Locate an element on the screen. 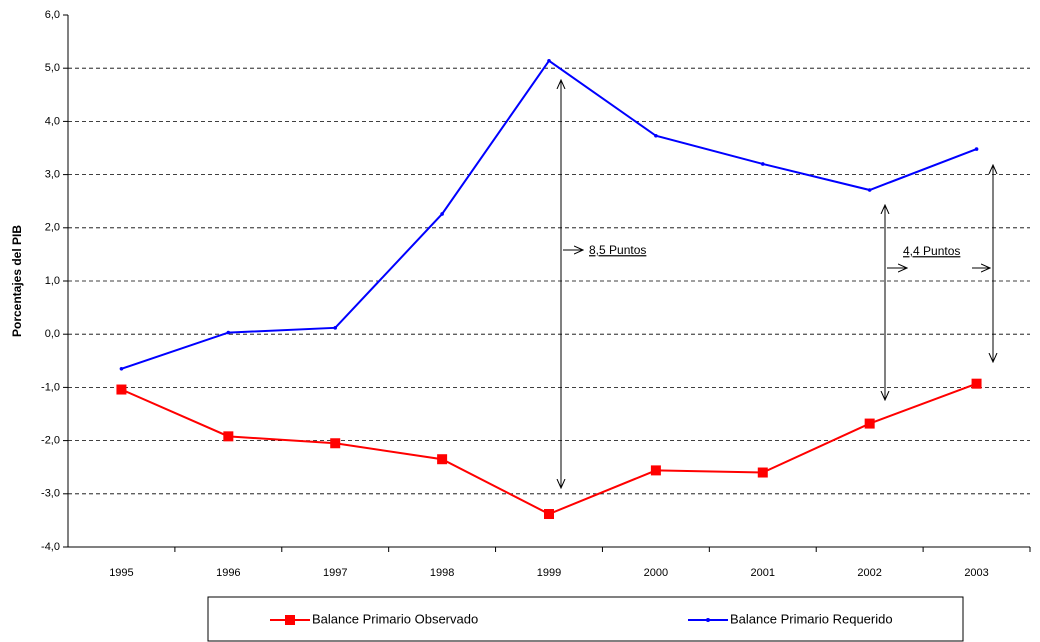  x-tick-label: 1998 is located at coordinates (442, 573).